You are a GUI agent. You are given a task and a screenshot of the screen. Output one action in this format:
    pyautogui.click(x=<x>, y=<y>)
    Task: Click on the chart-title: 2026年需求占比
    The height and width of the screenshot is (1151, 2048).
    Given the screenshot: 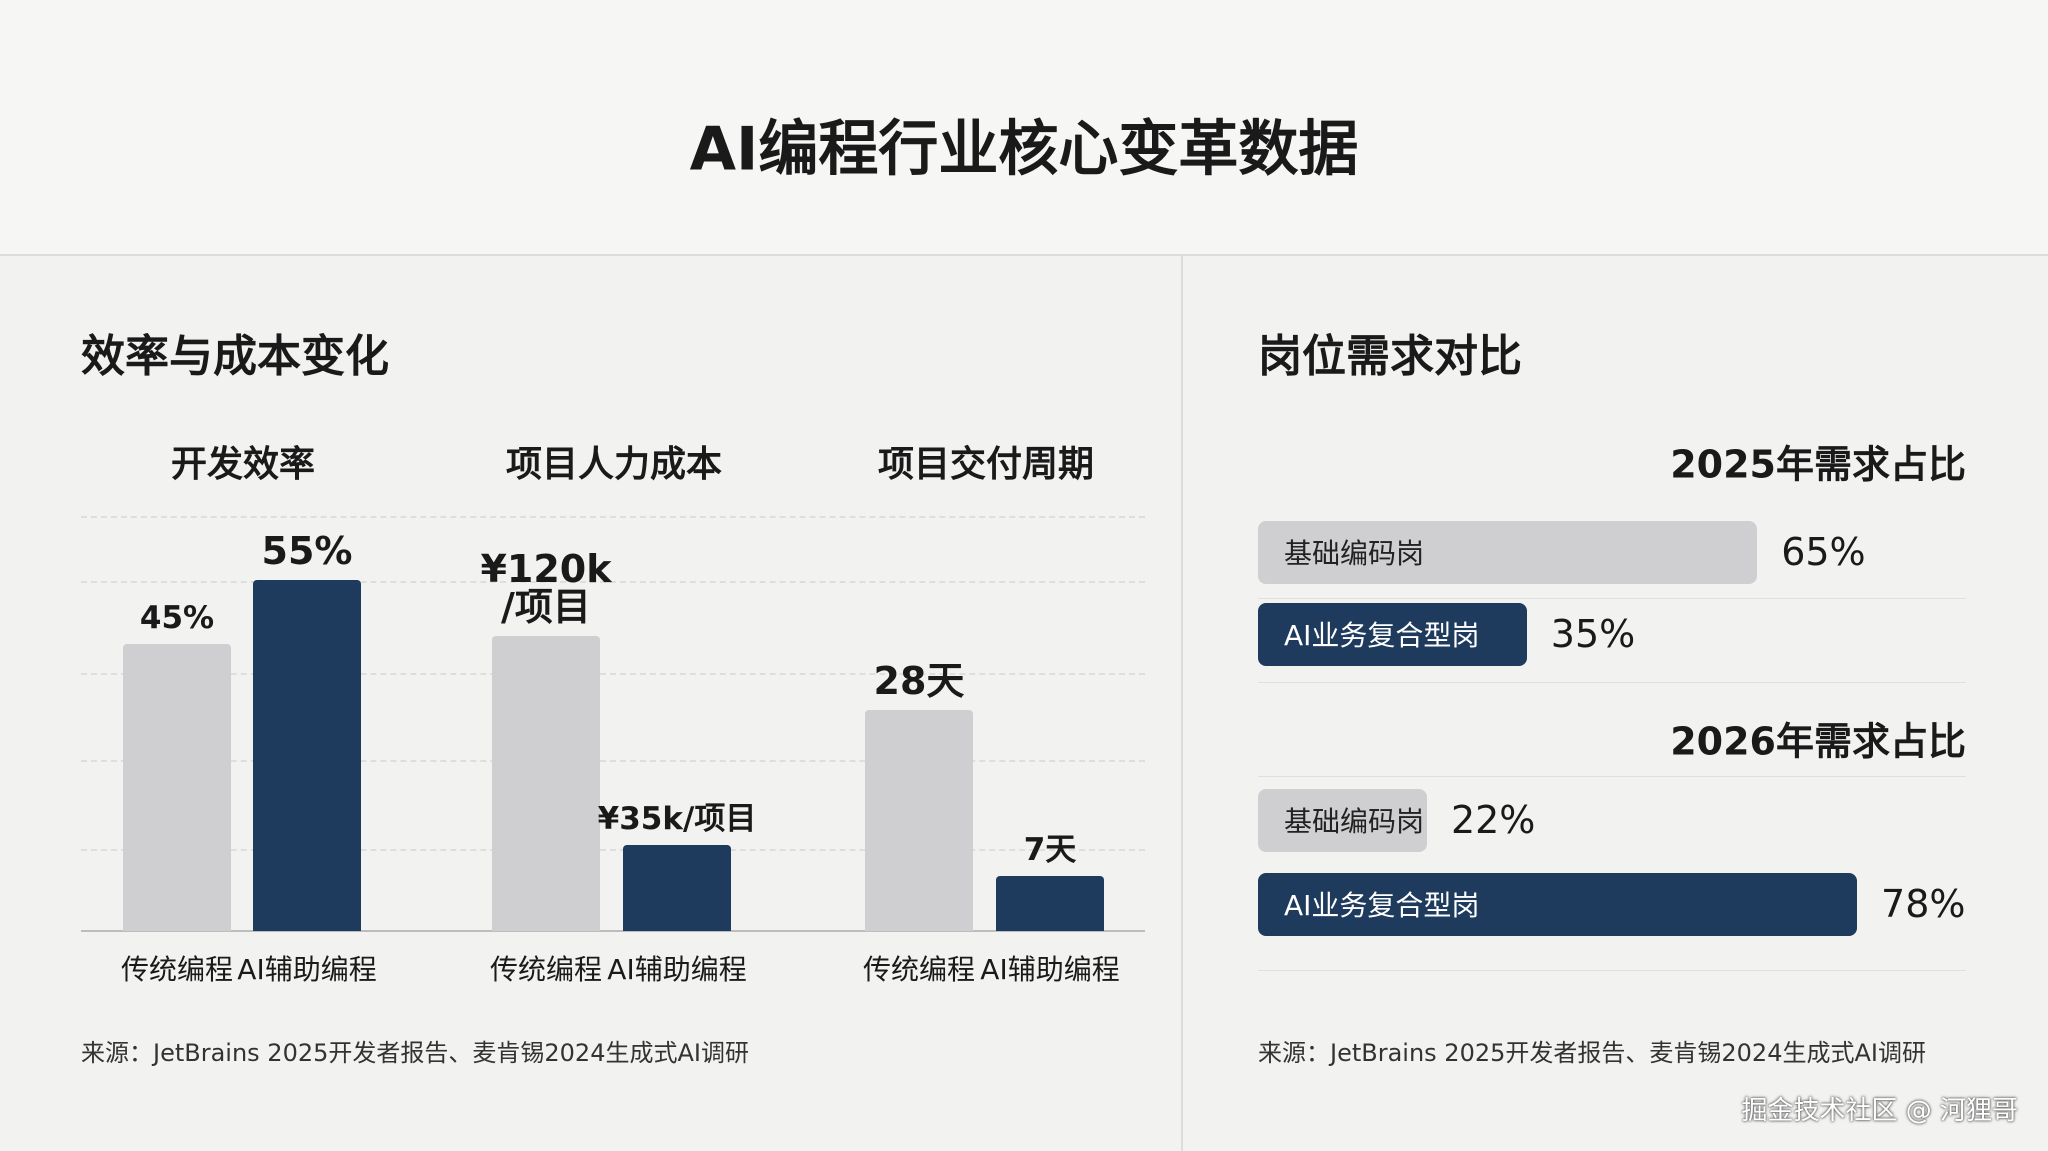 What is the action you would take?
    pyautogui.click(x=1818, y=741)
    